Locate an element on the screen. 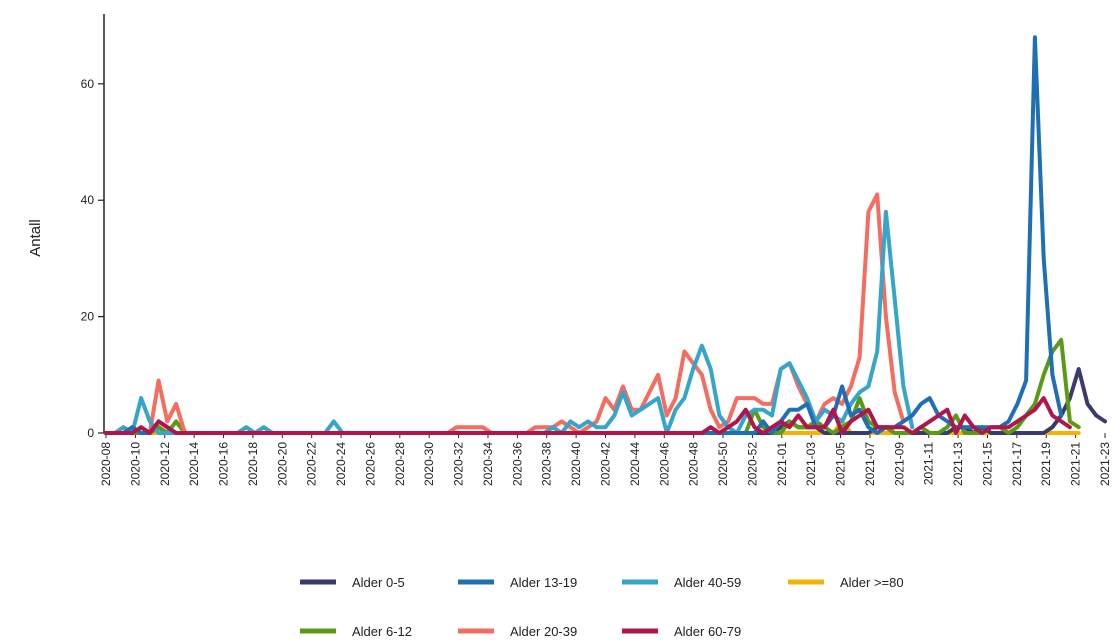  x-tick-label: 2020-40 is located at coordinates (576, 464).